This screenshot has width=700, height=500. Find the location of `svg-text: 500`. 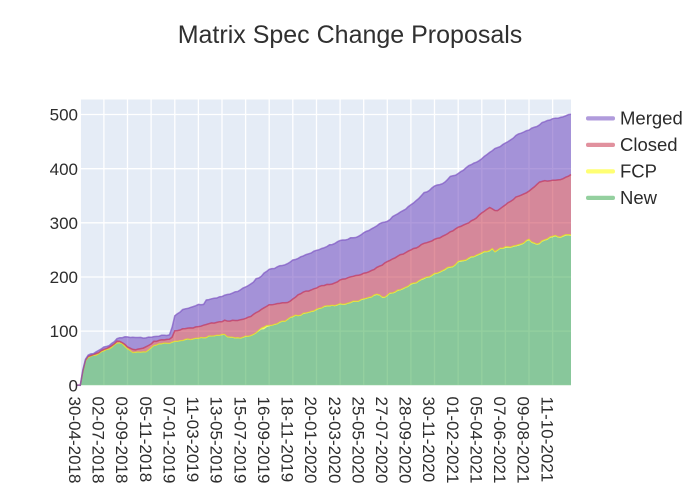

svg-text: 500 is located at coordinates (64, 115).